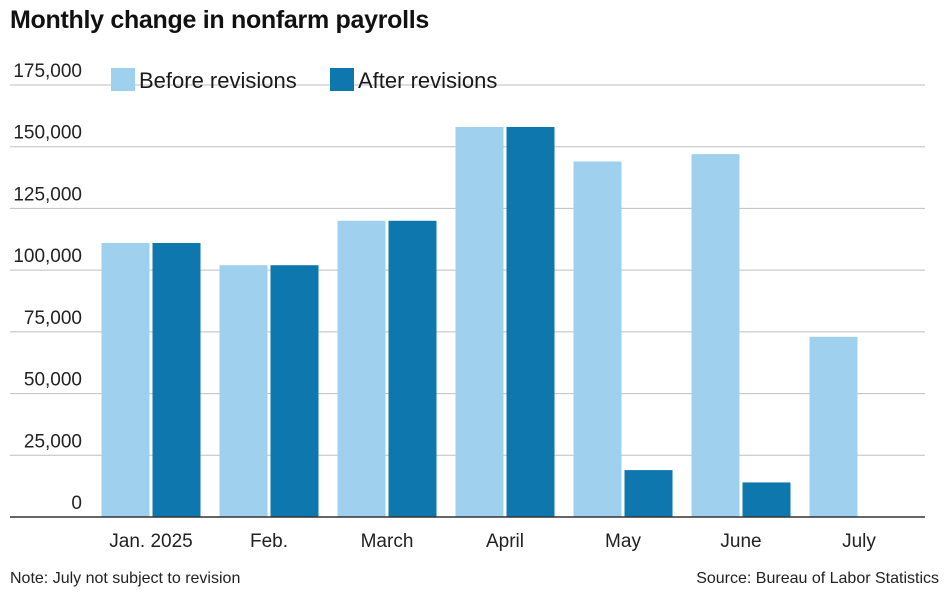 Image resolution: width=949 pixels, height=613 pixels. Describe the element at coordinates (47, 71) in the screenshot. I see `y-tick-label: 175,000` at that location.